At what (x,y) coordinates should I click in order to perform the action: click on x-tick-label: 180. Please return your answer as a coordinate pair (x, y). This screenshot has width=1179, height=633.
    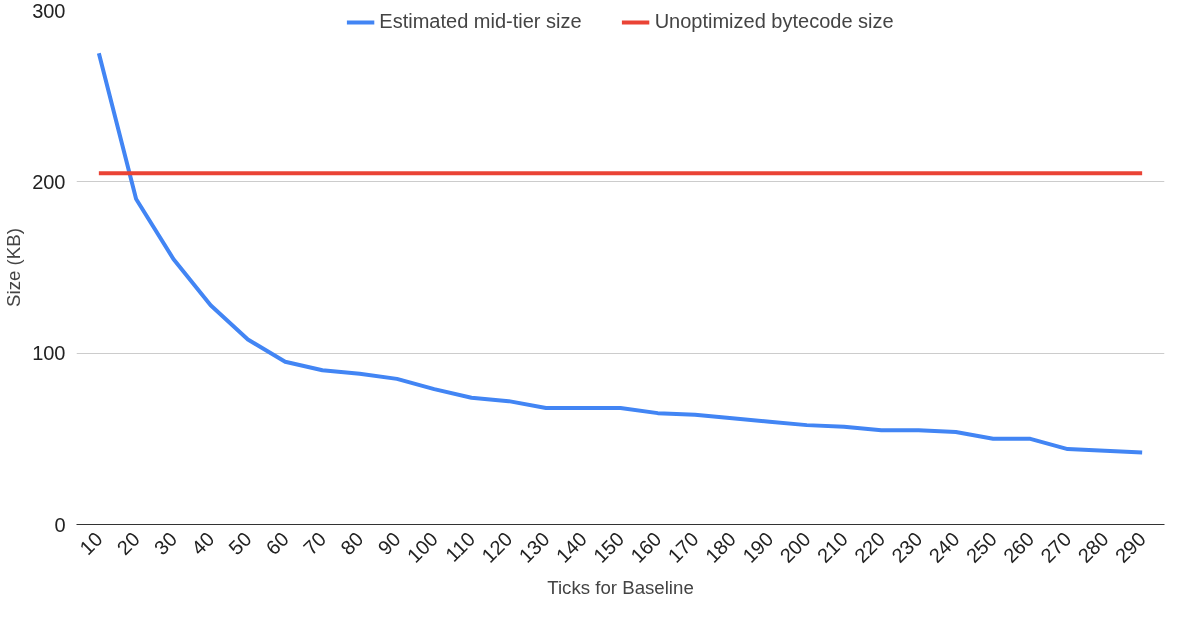
    Looking at the image, I should click on (720, 547).